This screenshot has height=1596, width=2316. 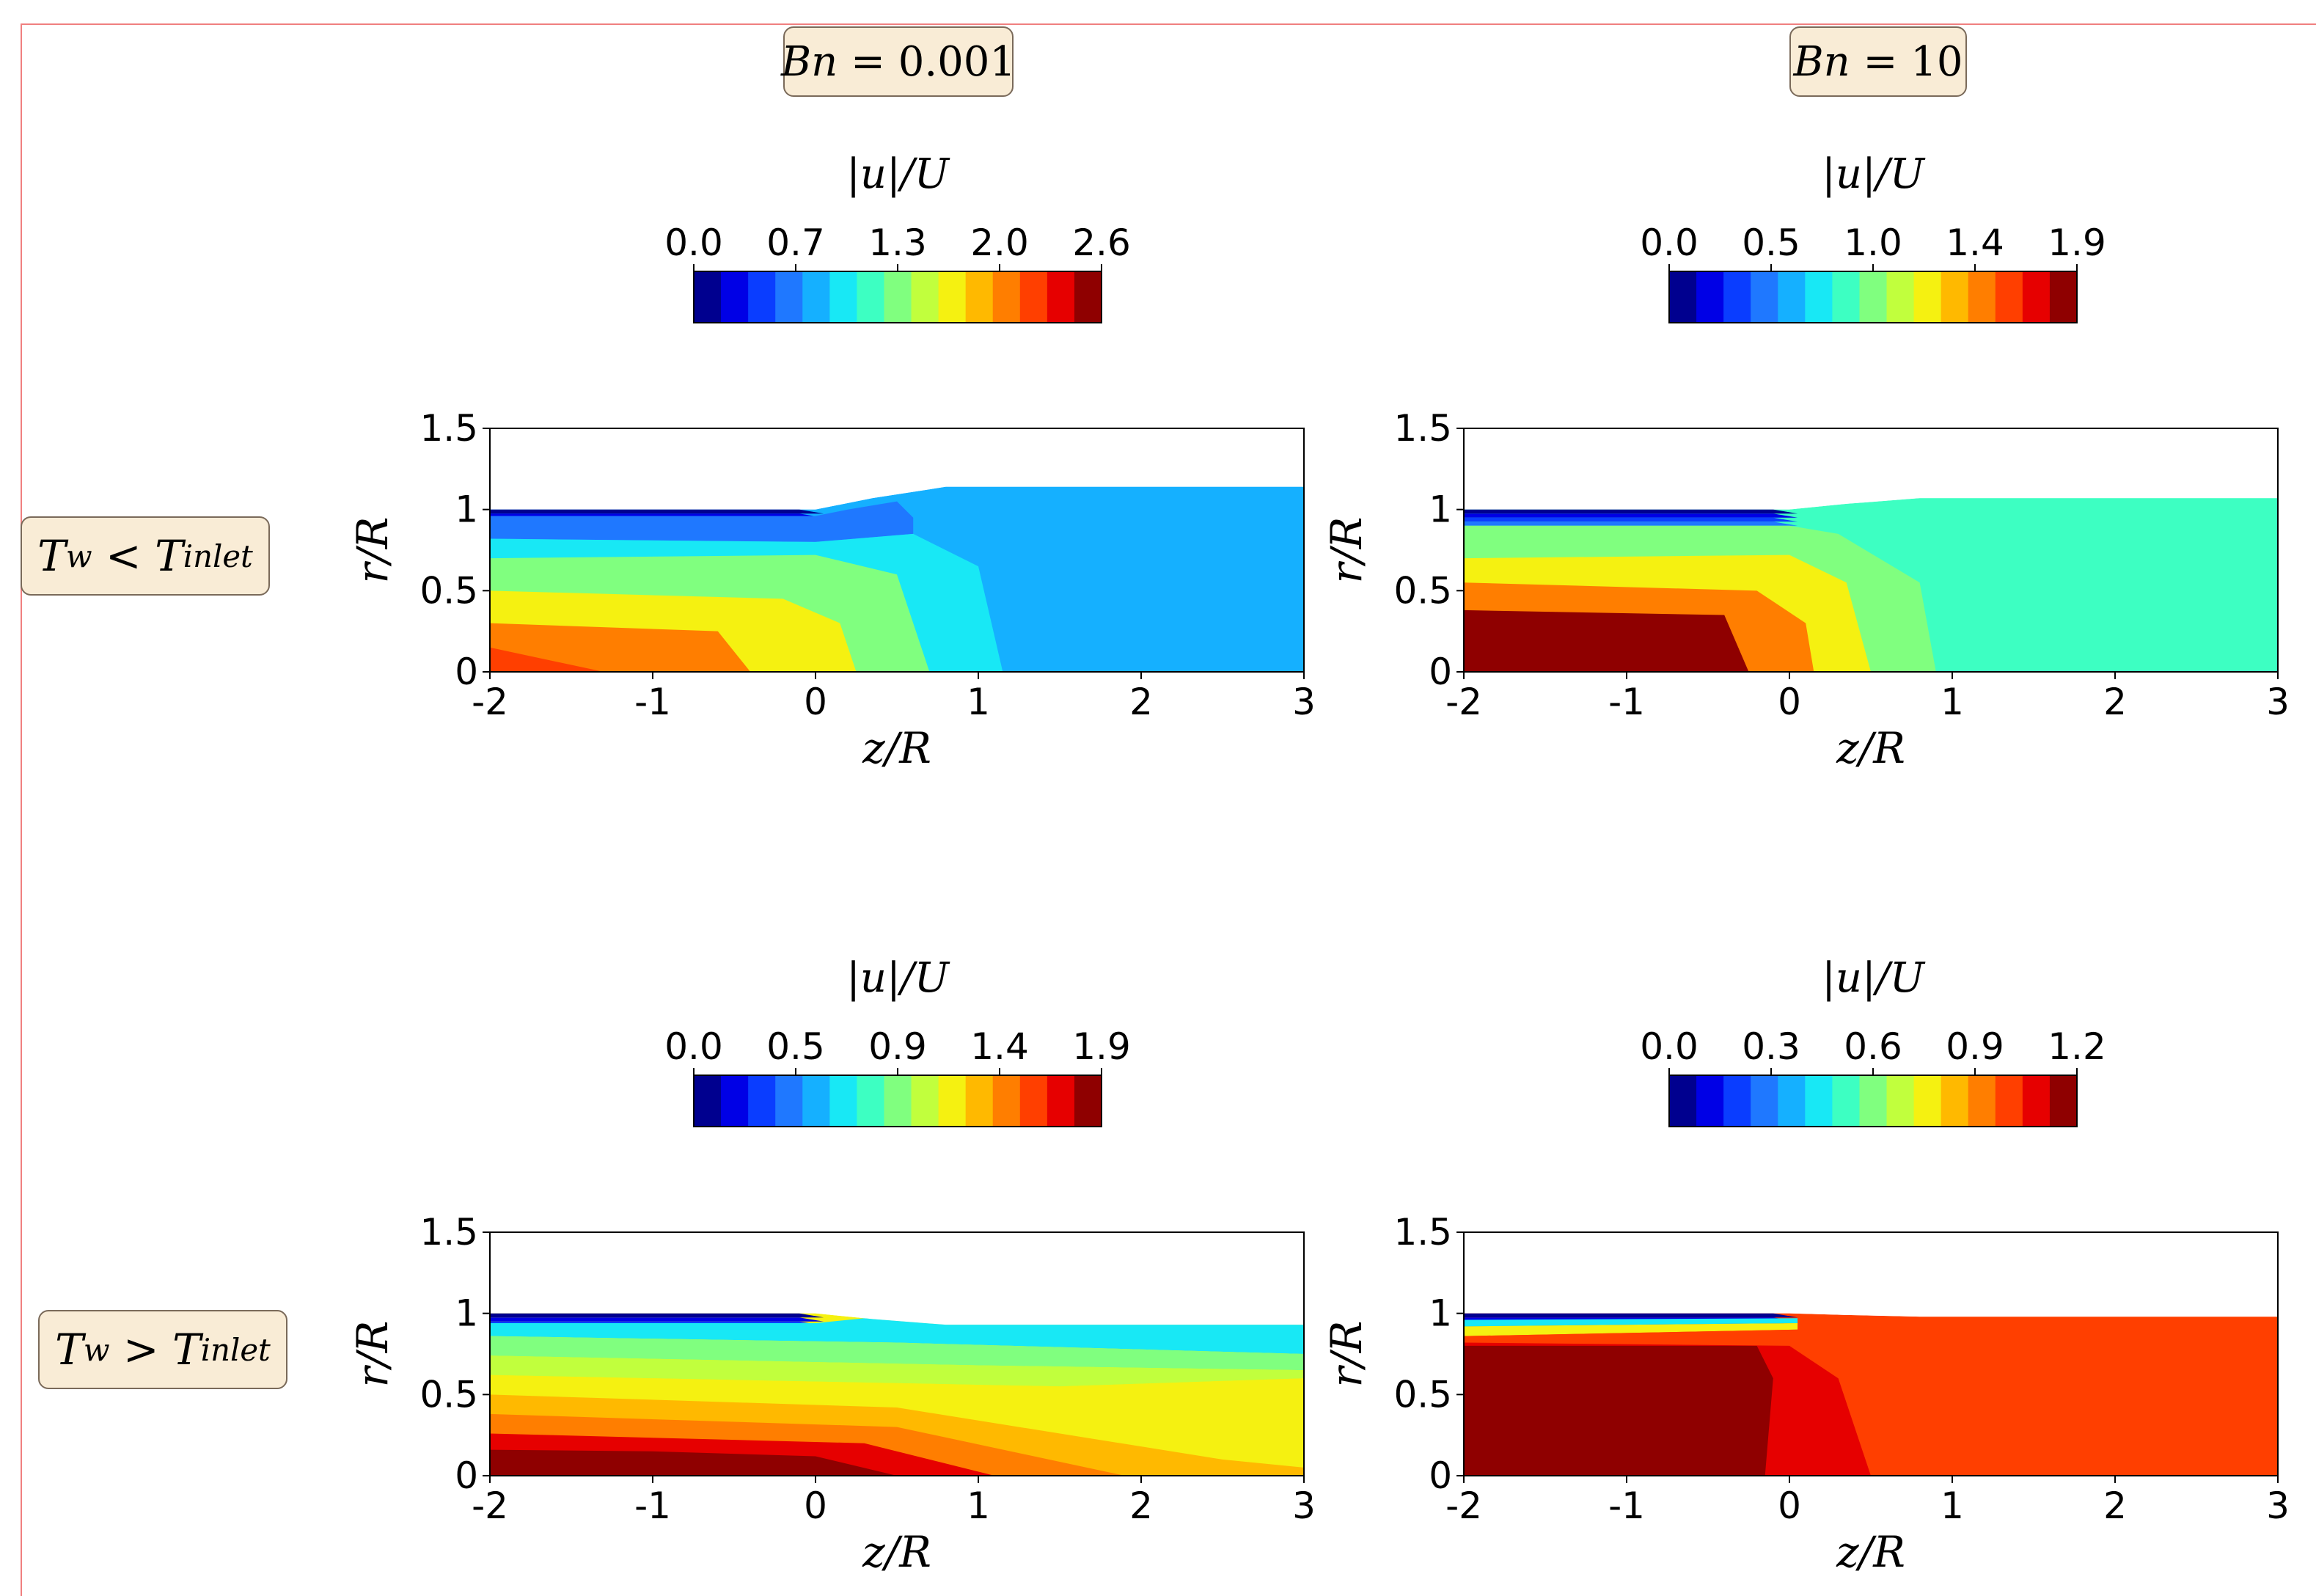 What do you see at coordinates (2077, 243) in the screenshot?
I see `colorbar-tick-label: 1.9` at bounding box center [2077, 243].